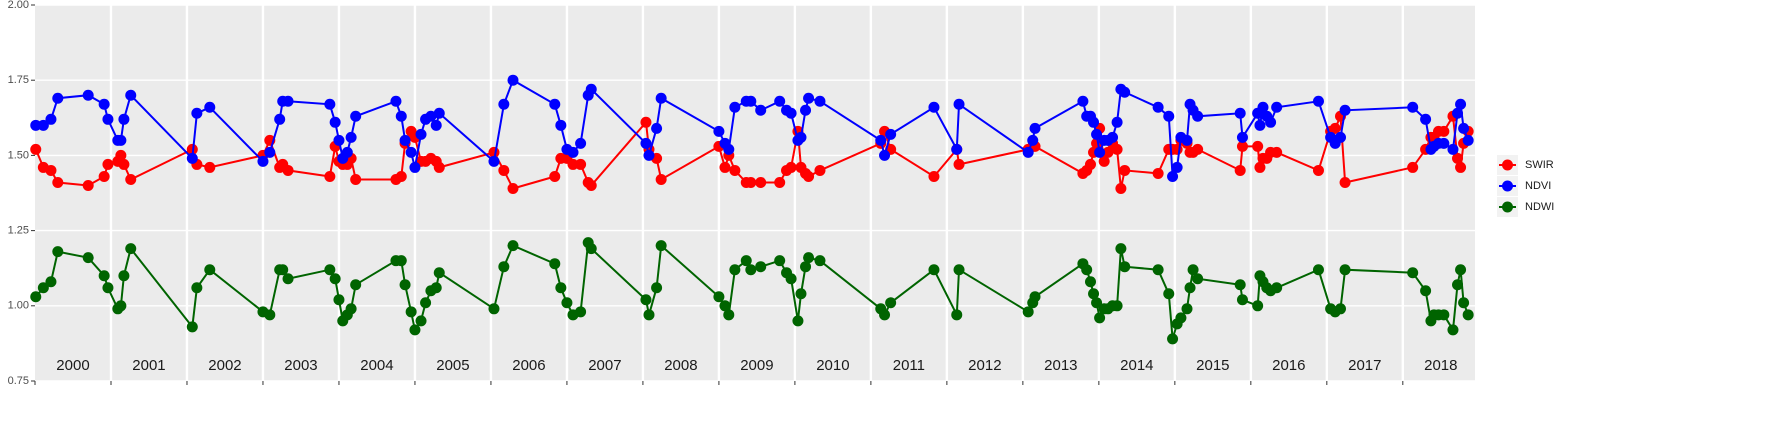 The height and width of the screenshot is (442, 1773). I want to click on year-label: 2010, so click(832, 365).